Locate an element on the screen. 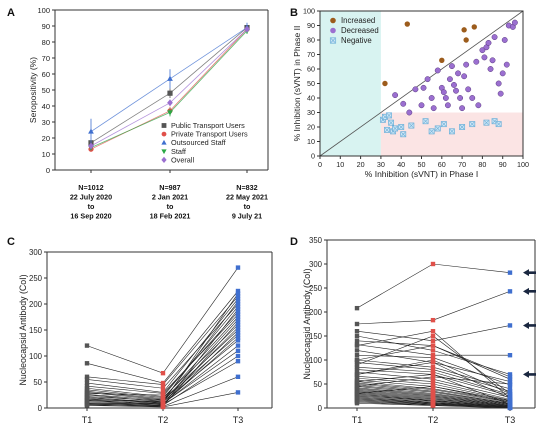  y-tick-label-chart-d: 350 is located at coordinates (316, 240).